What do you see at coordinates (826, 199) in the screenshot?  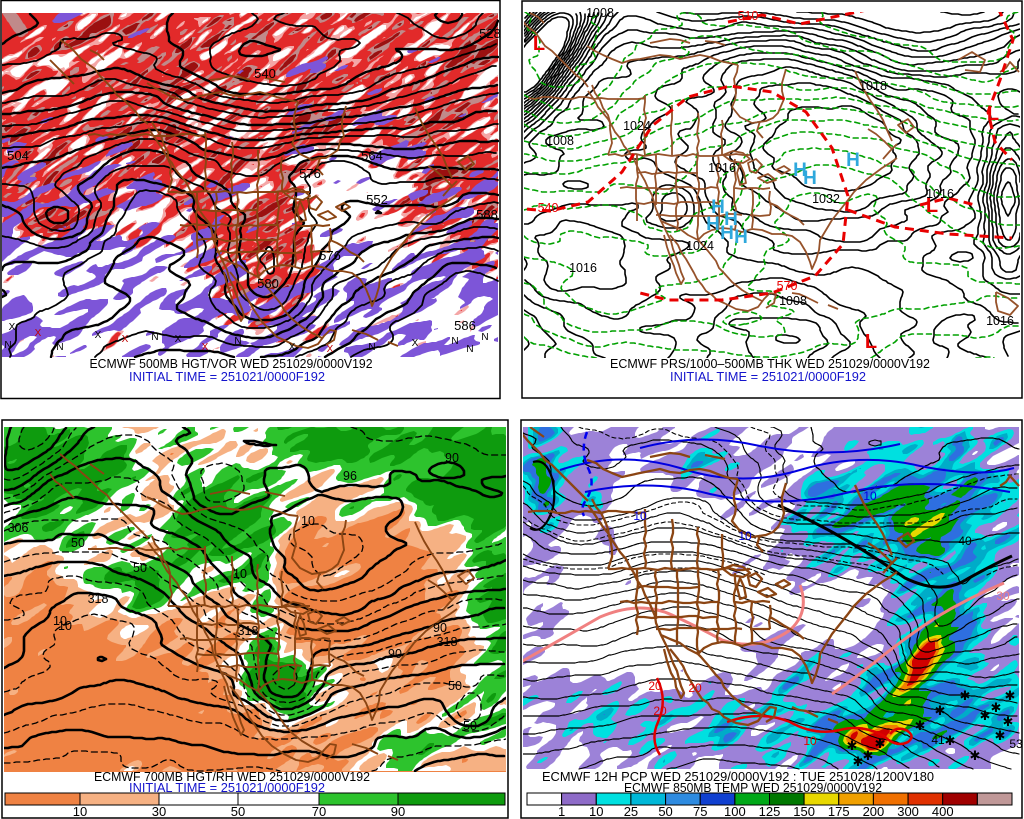 I see `svg-text: 1032` at bounding box center [826, 199].